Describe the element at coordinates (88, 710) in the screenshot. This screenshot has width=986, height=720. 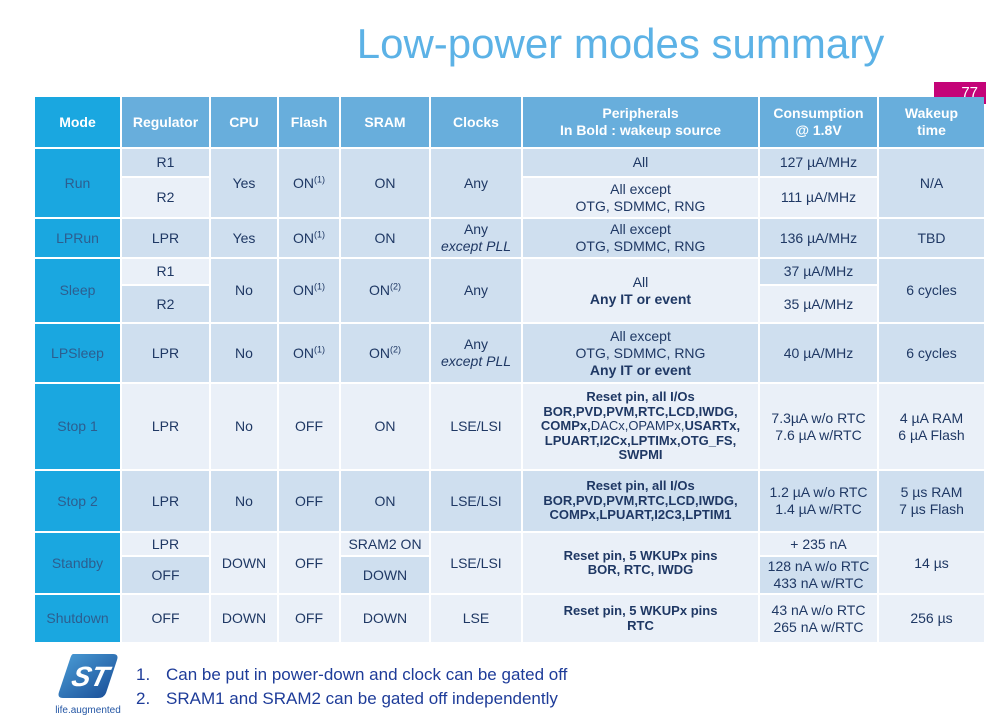
I see `st-logo-tagline: life.augmented` at that location.